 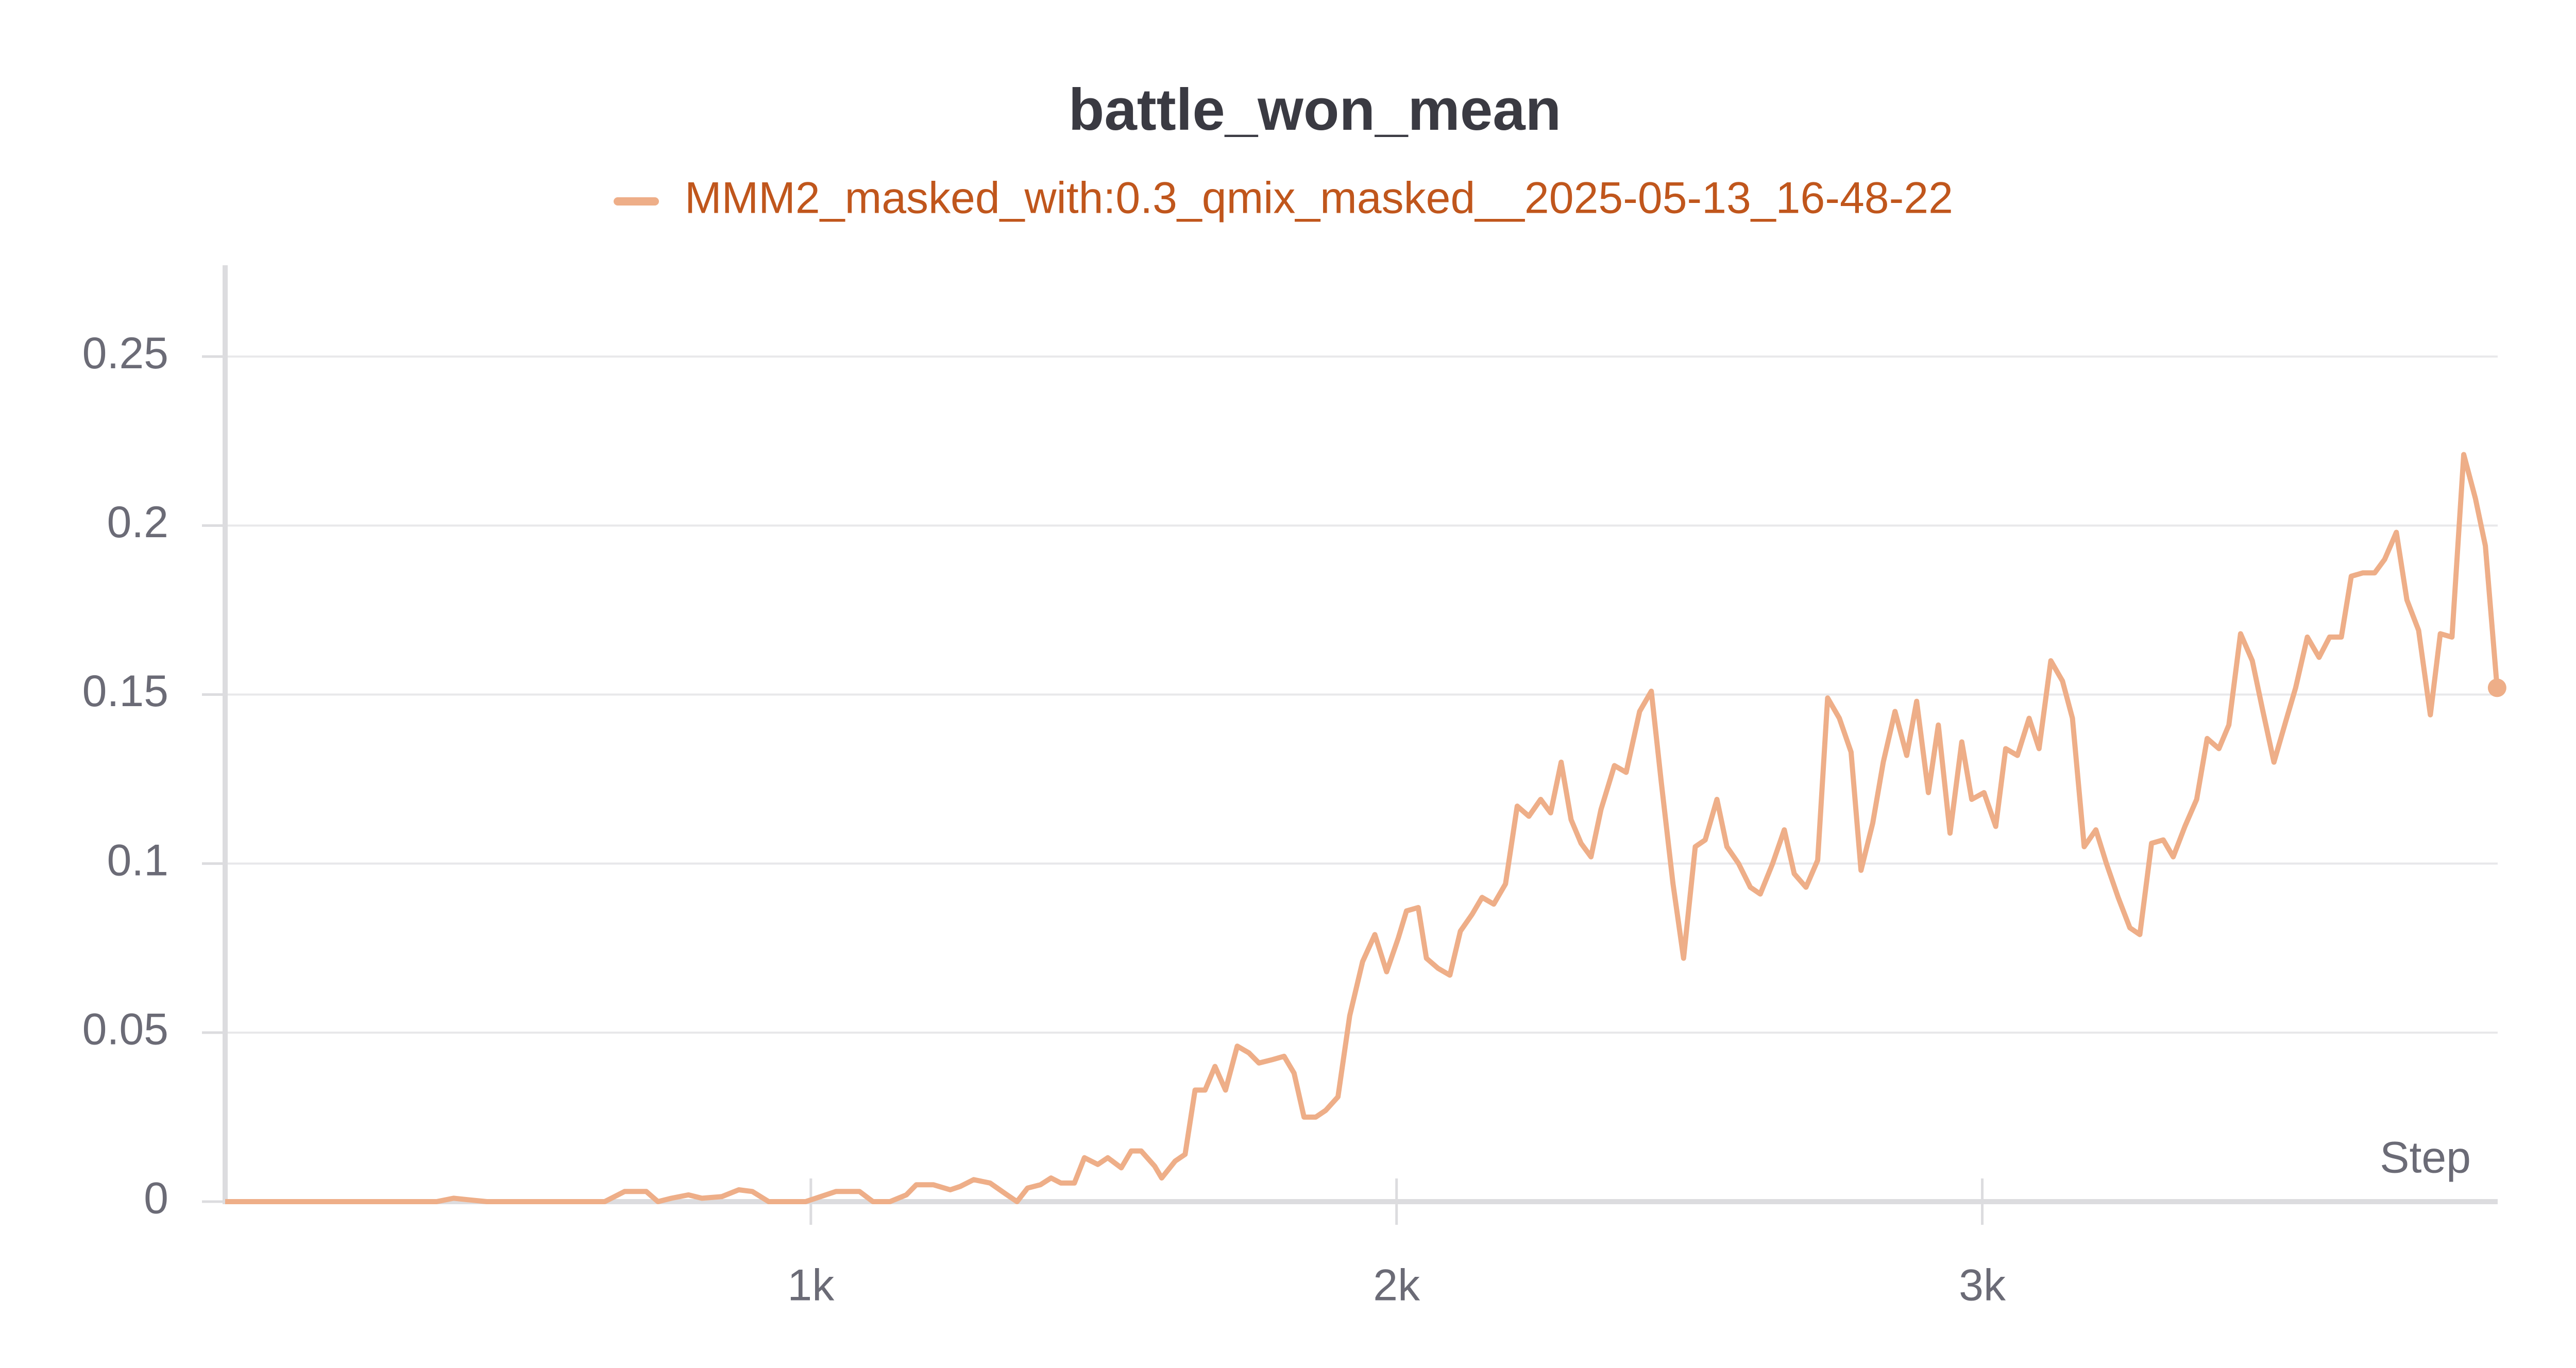 I want to click on x-tick-label: 1k, so click(x=811, y=1285).